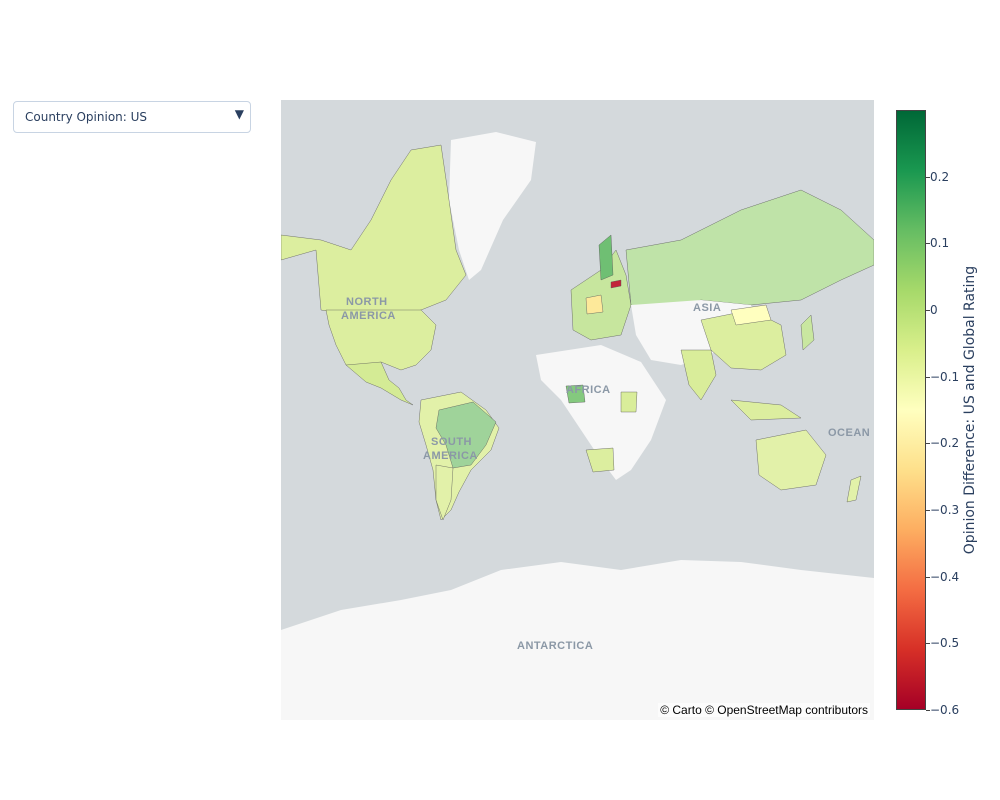 This screenshot has width=1000, height=800. I want to click on country-brazil, so click(466, 435).